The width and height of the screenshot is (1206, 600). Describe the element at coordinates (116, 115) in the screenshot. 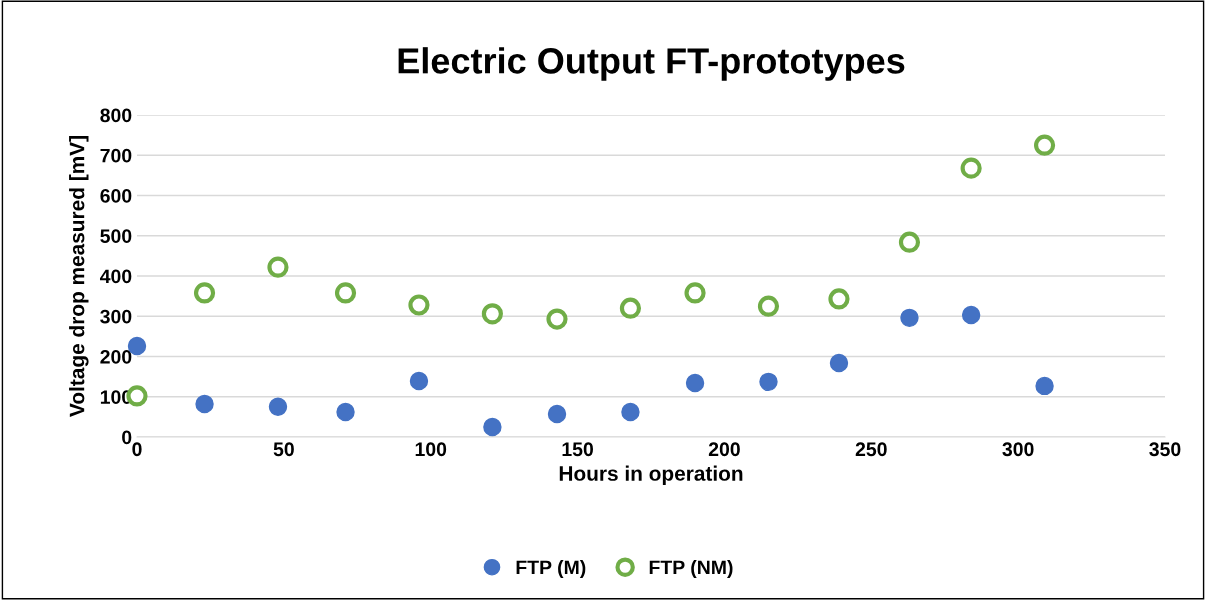

I see `y-tick-label: 800` at that location.